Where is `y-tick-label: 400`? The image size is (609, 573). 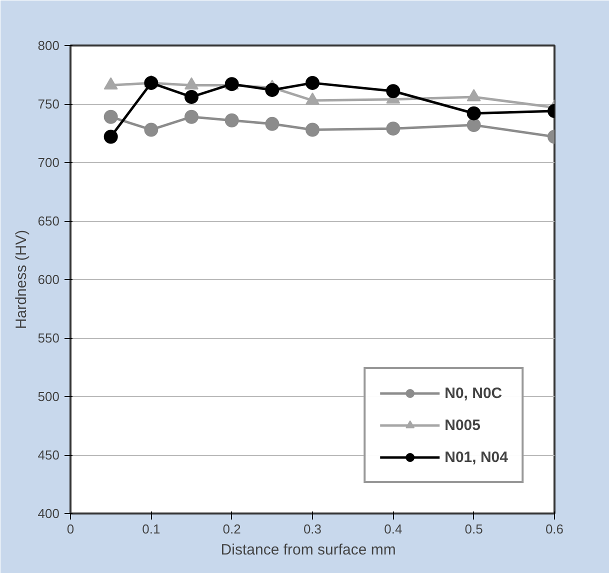 y-tick-label: 400 is located at coordinates (49, 513).